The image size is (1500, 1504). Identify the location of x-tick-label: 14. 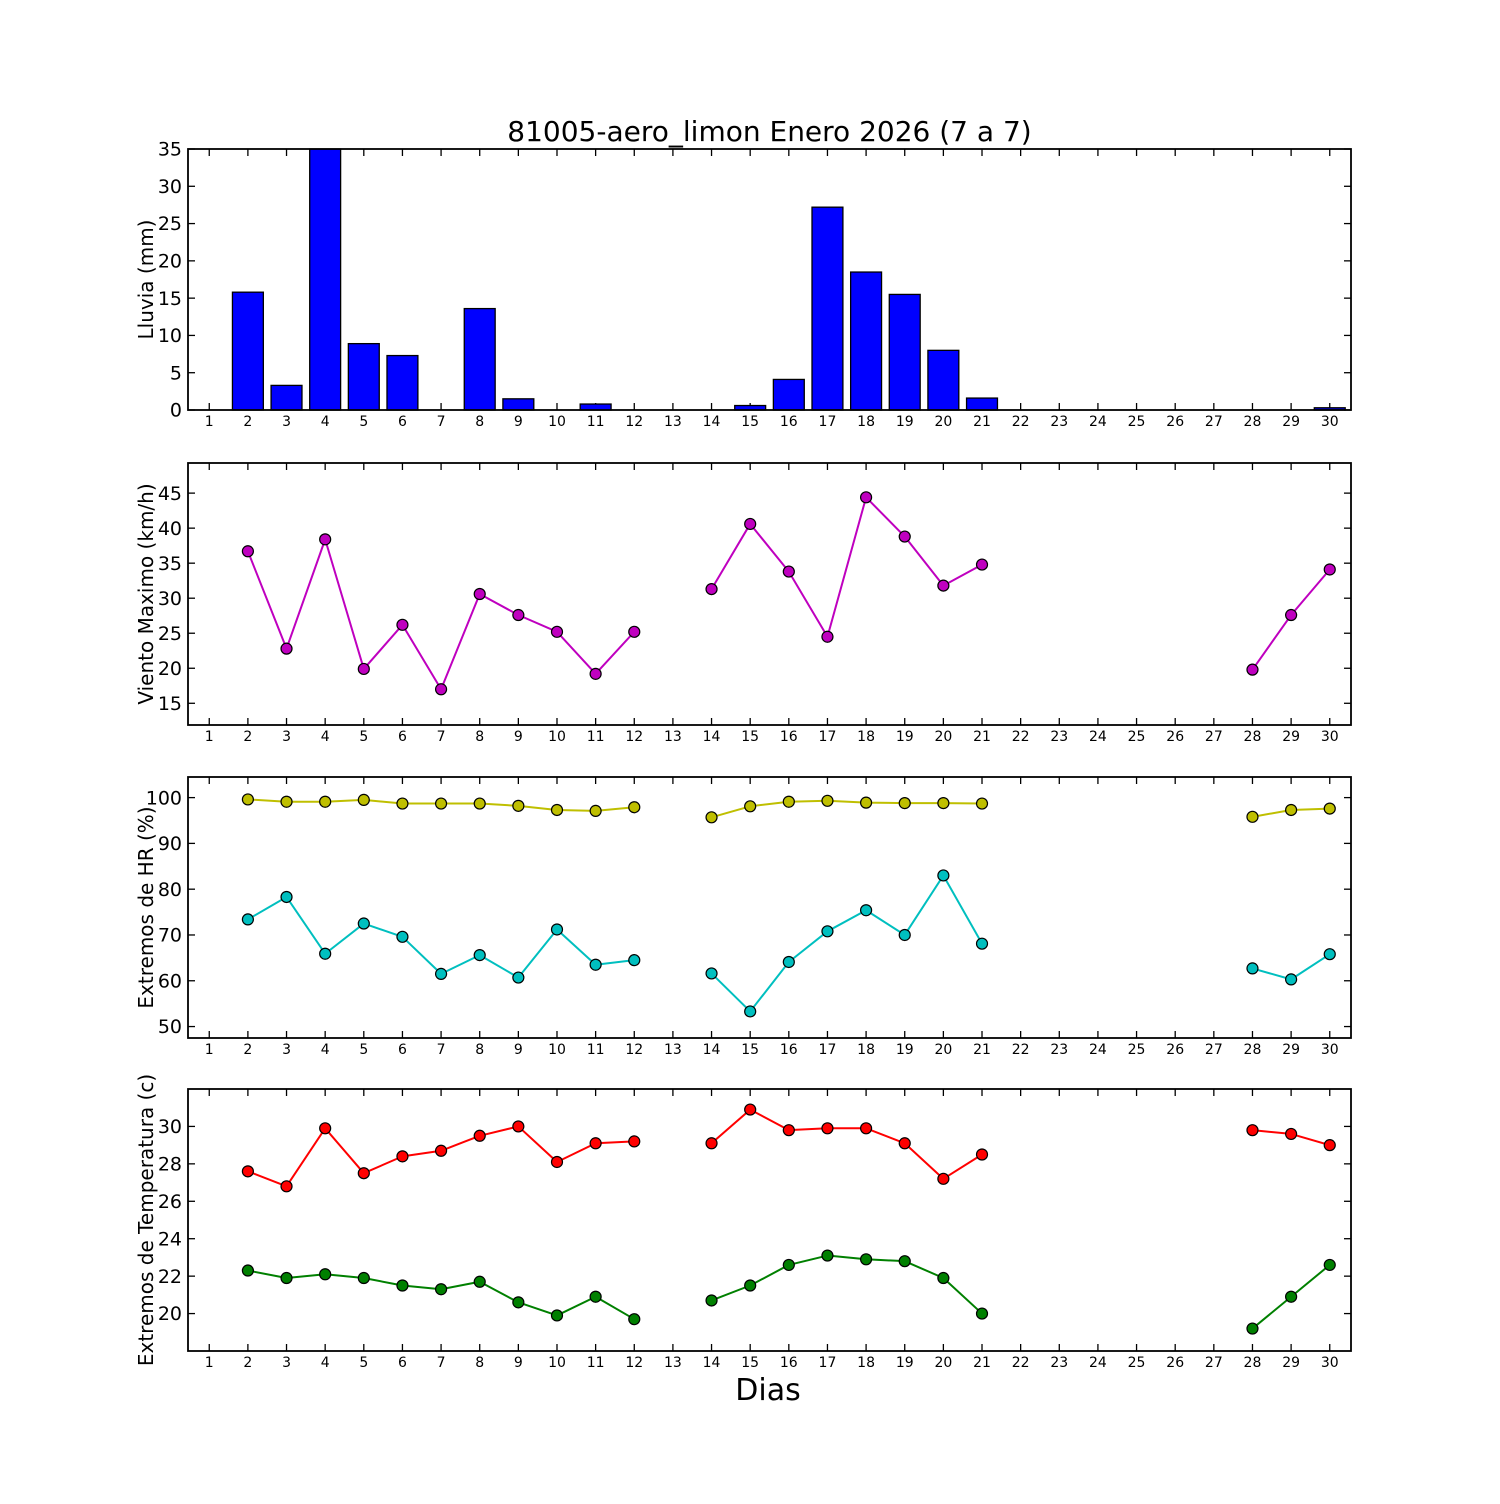
(712, 737).